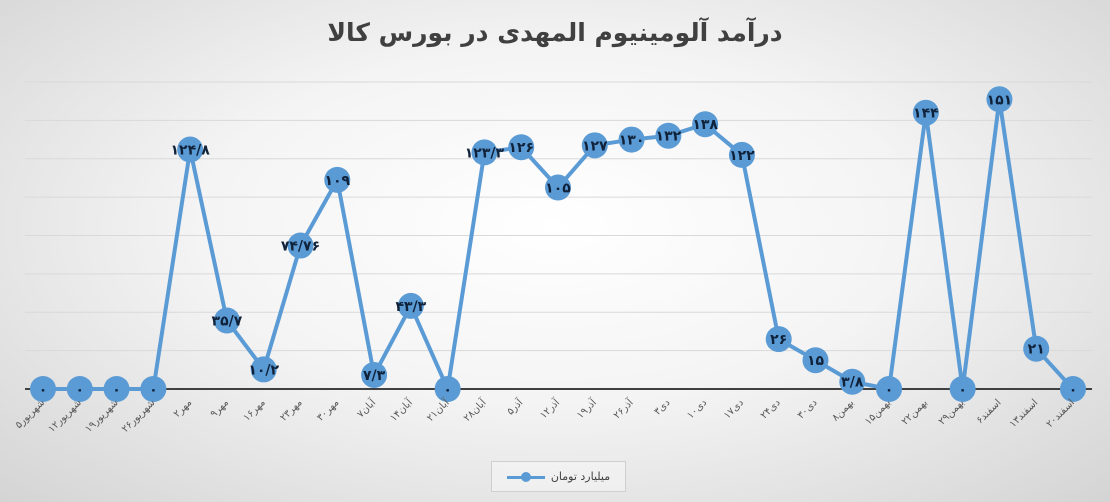 The height and width of the screenshot is (502, 1110). I want to click on data-label: ۱۵, so click(816, 361).